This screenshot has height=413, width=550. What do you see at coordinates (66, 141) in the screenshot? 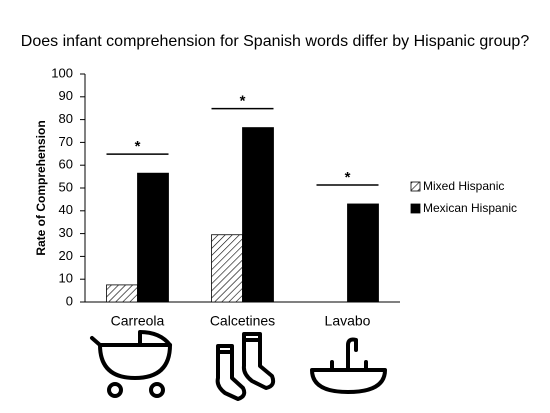
I see `y-tick-label: 70` at bounding box center [66, 141].